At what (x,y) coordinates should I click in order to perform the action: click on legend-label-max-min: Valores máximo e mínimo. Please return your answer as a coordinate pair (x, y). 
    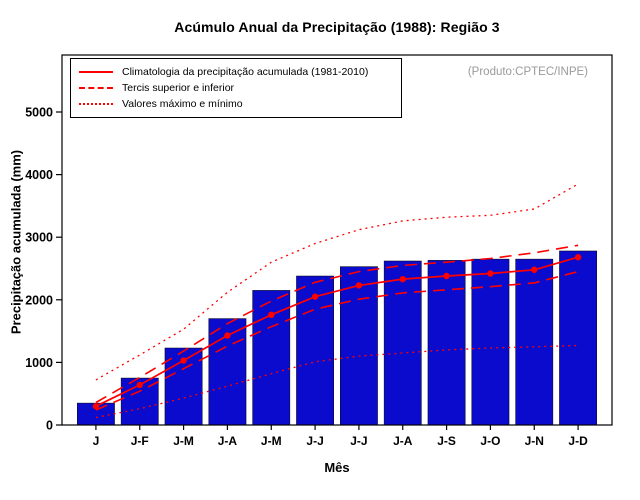
    Looking at the image, I should click on (182, 104).